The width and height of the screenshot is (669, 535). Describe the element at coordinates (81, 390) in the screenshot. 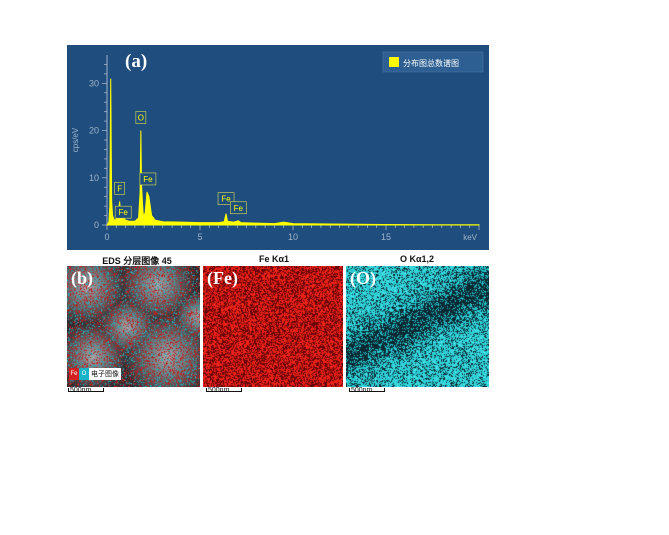

I see `scale-bar-b-label: 500nm` at that location.